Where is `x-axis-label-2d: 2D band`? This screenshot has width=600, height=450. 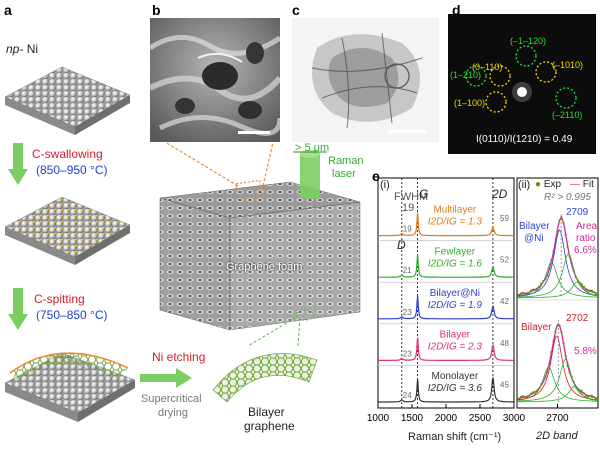
x-axis-label-2d: 2D band is located at coordinates (557, 436).